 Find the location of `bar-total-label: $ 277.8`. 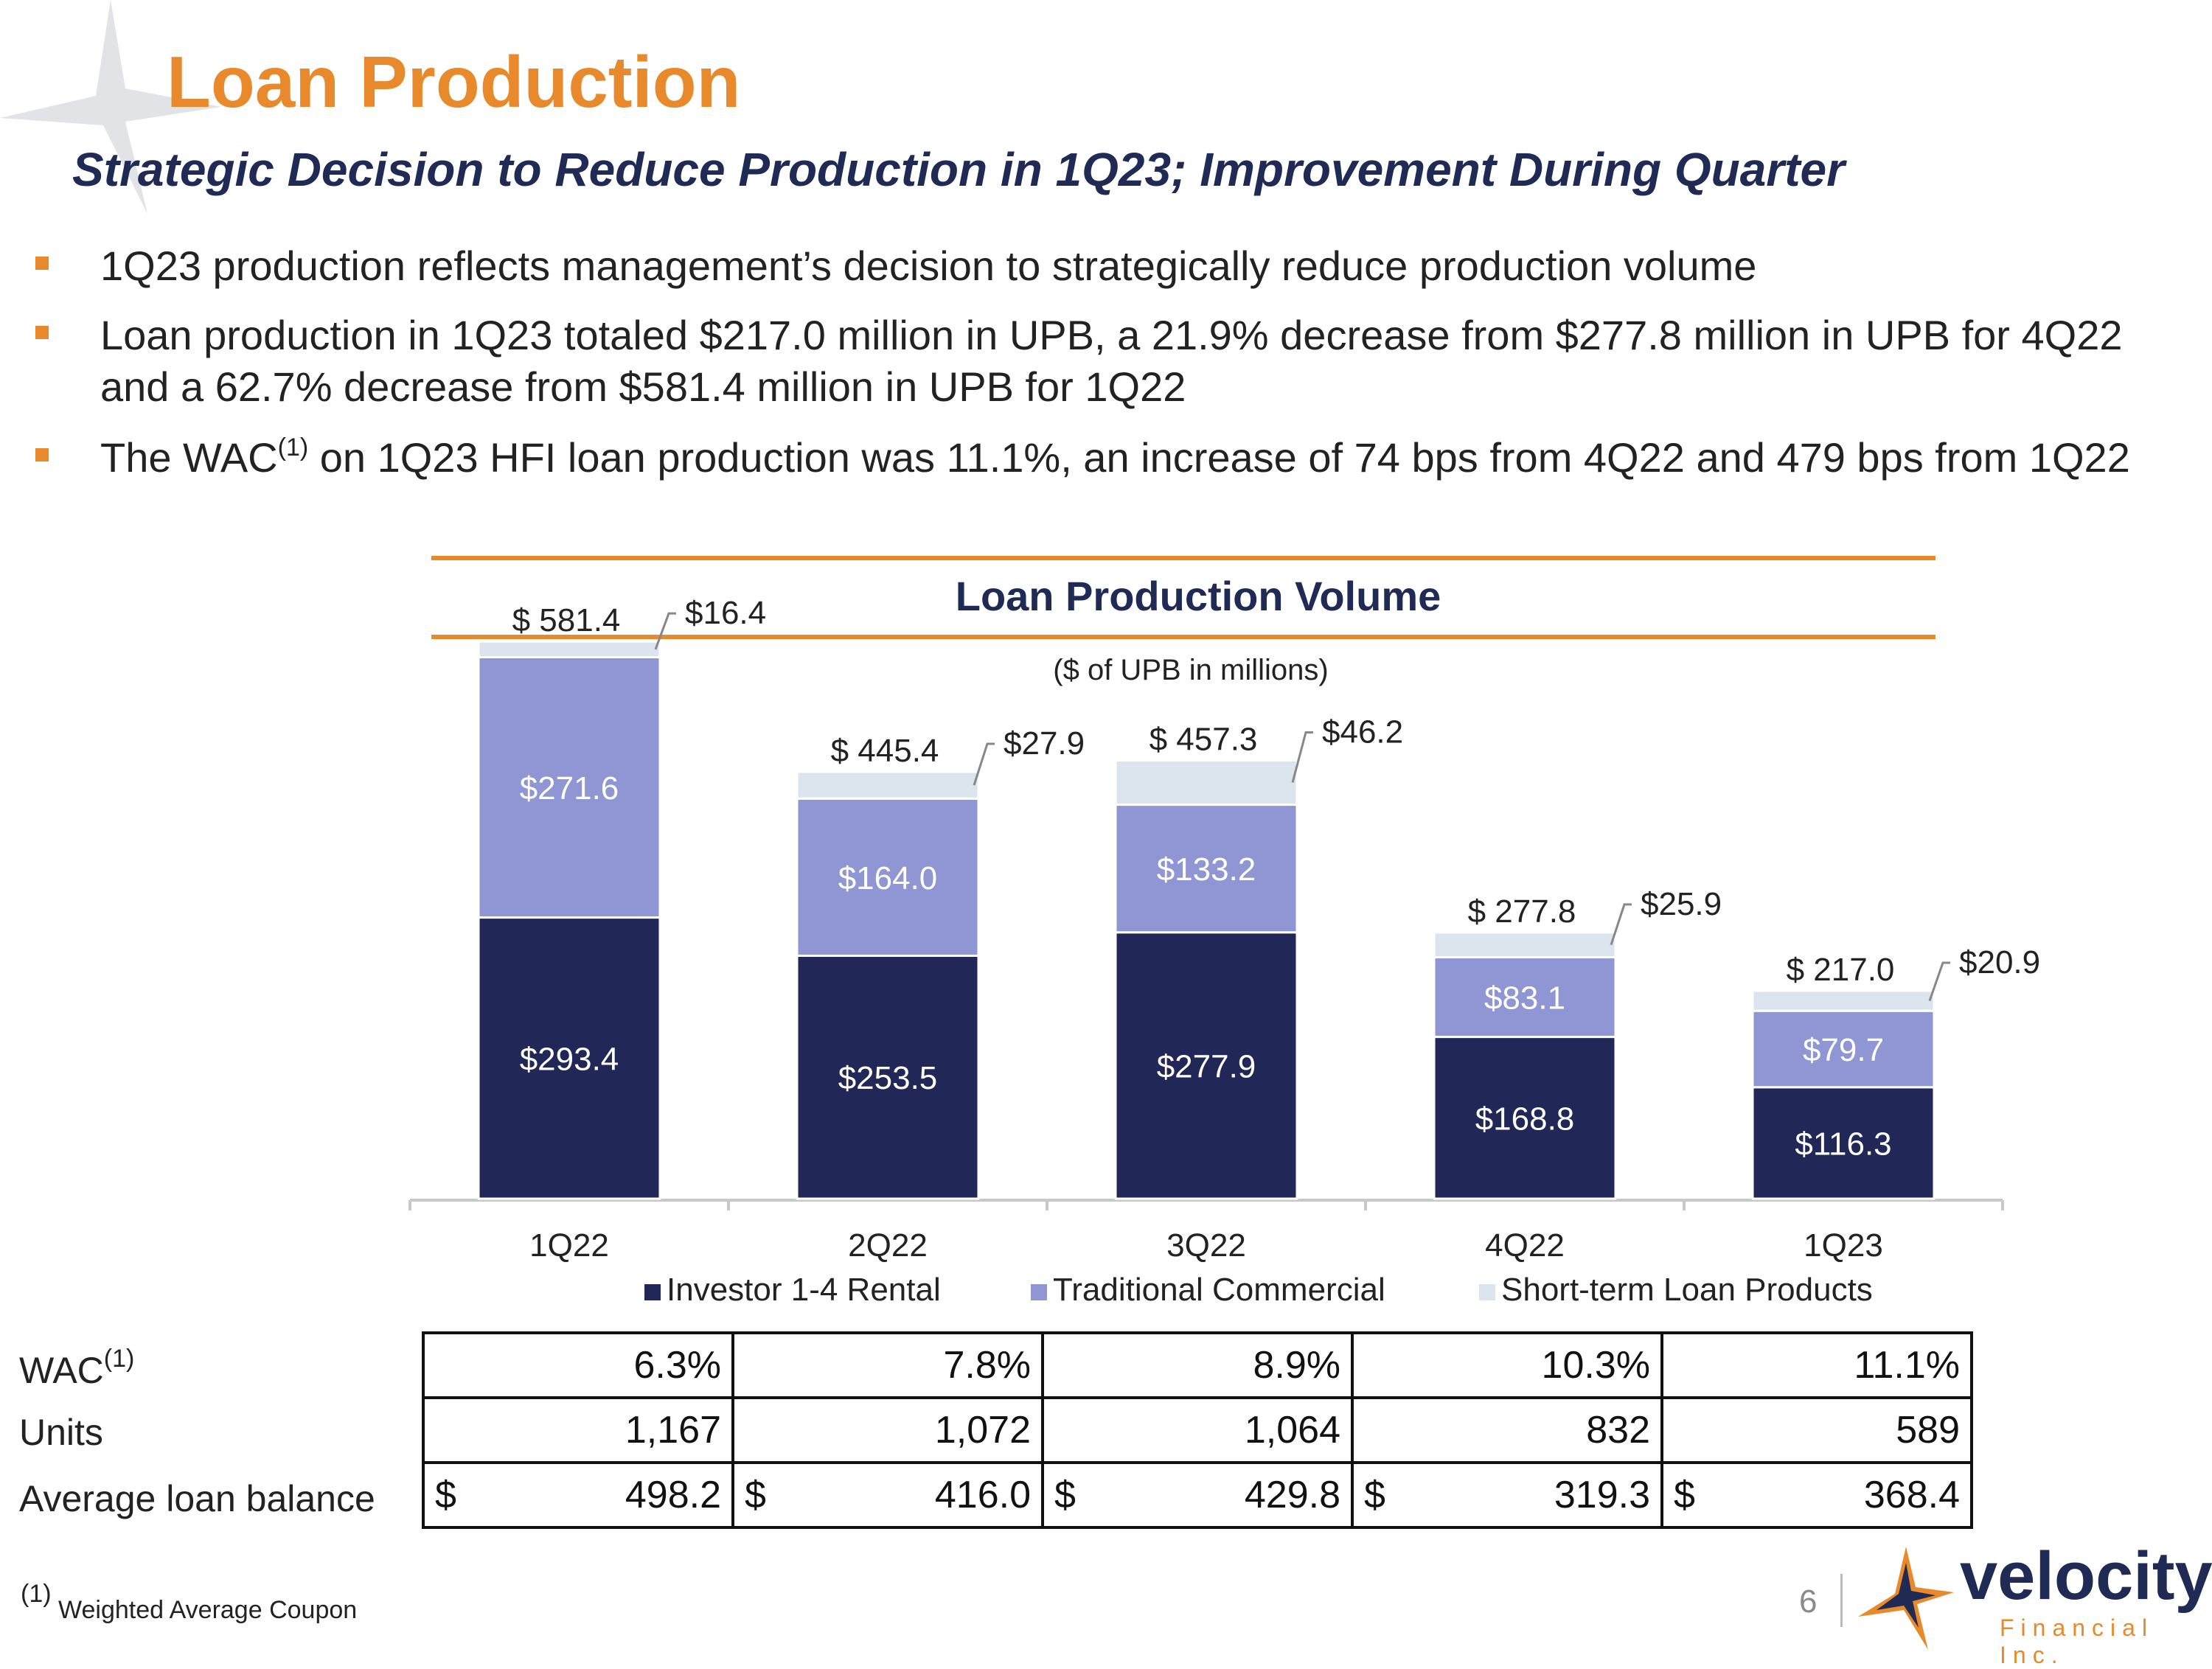

bar-total-label: $ 277.8 is located at coordinates (1522, 911).